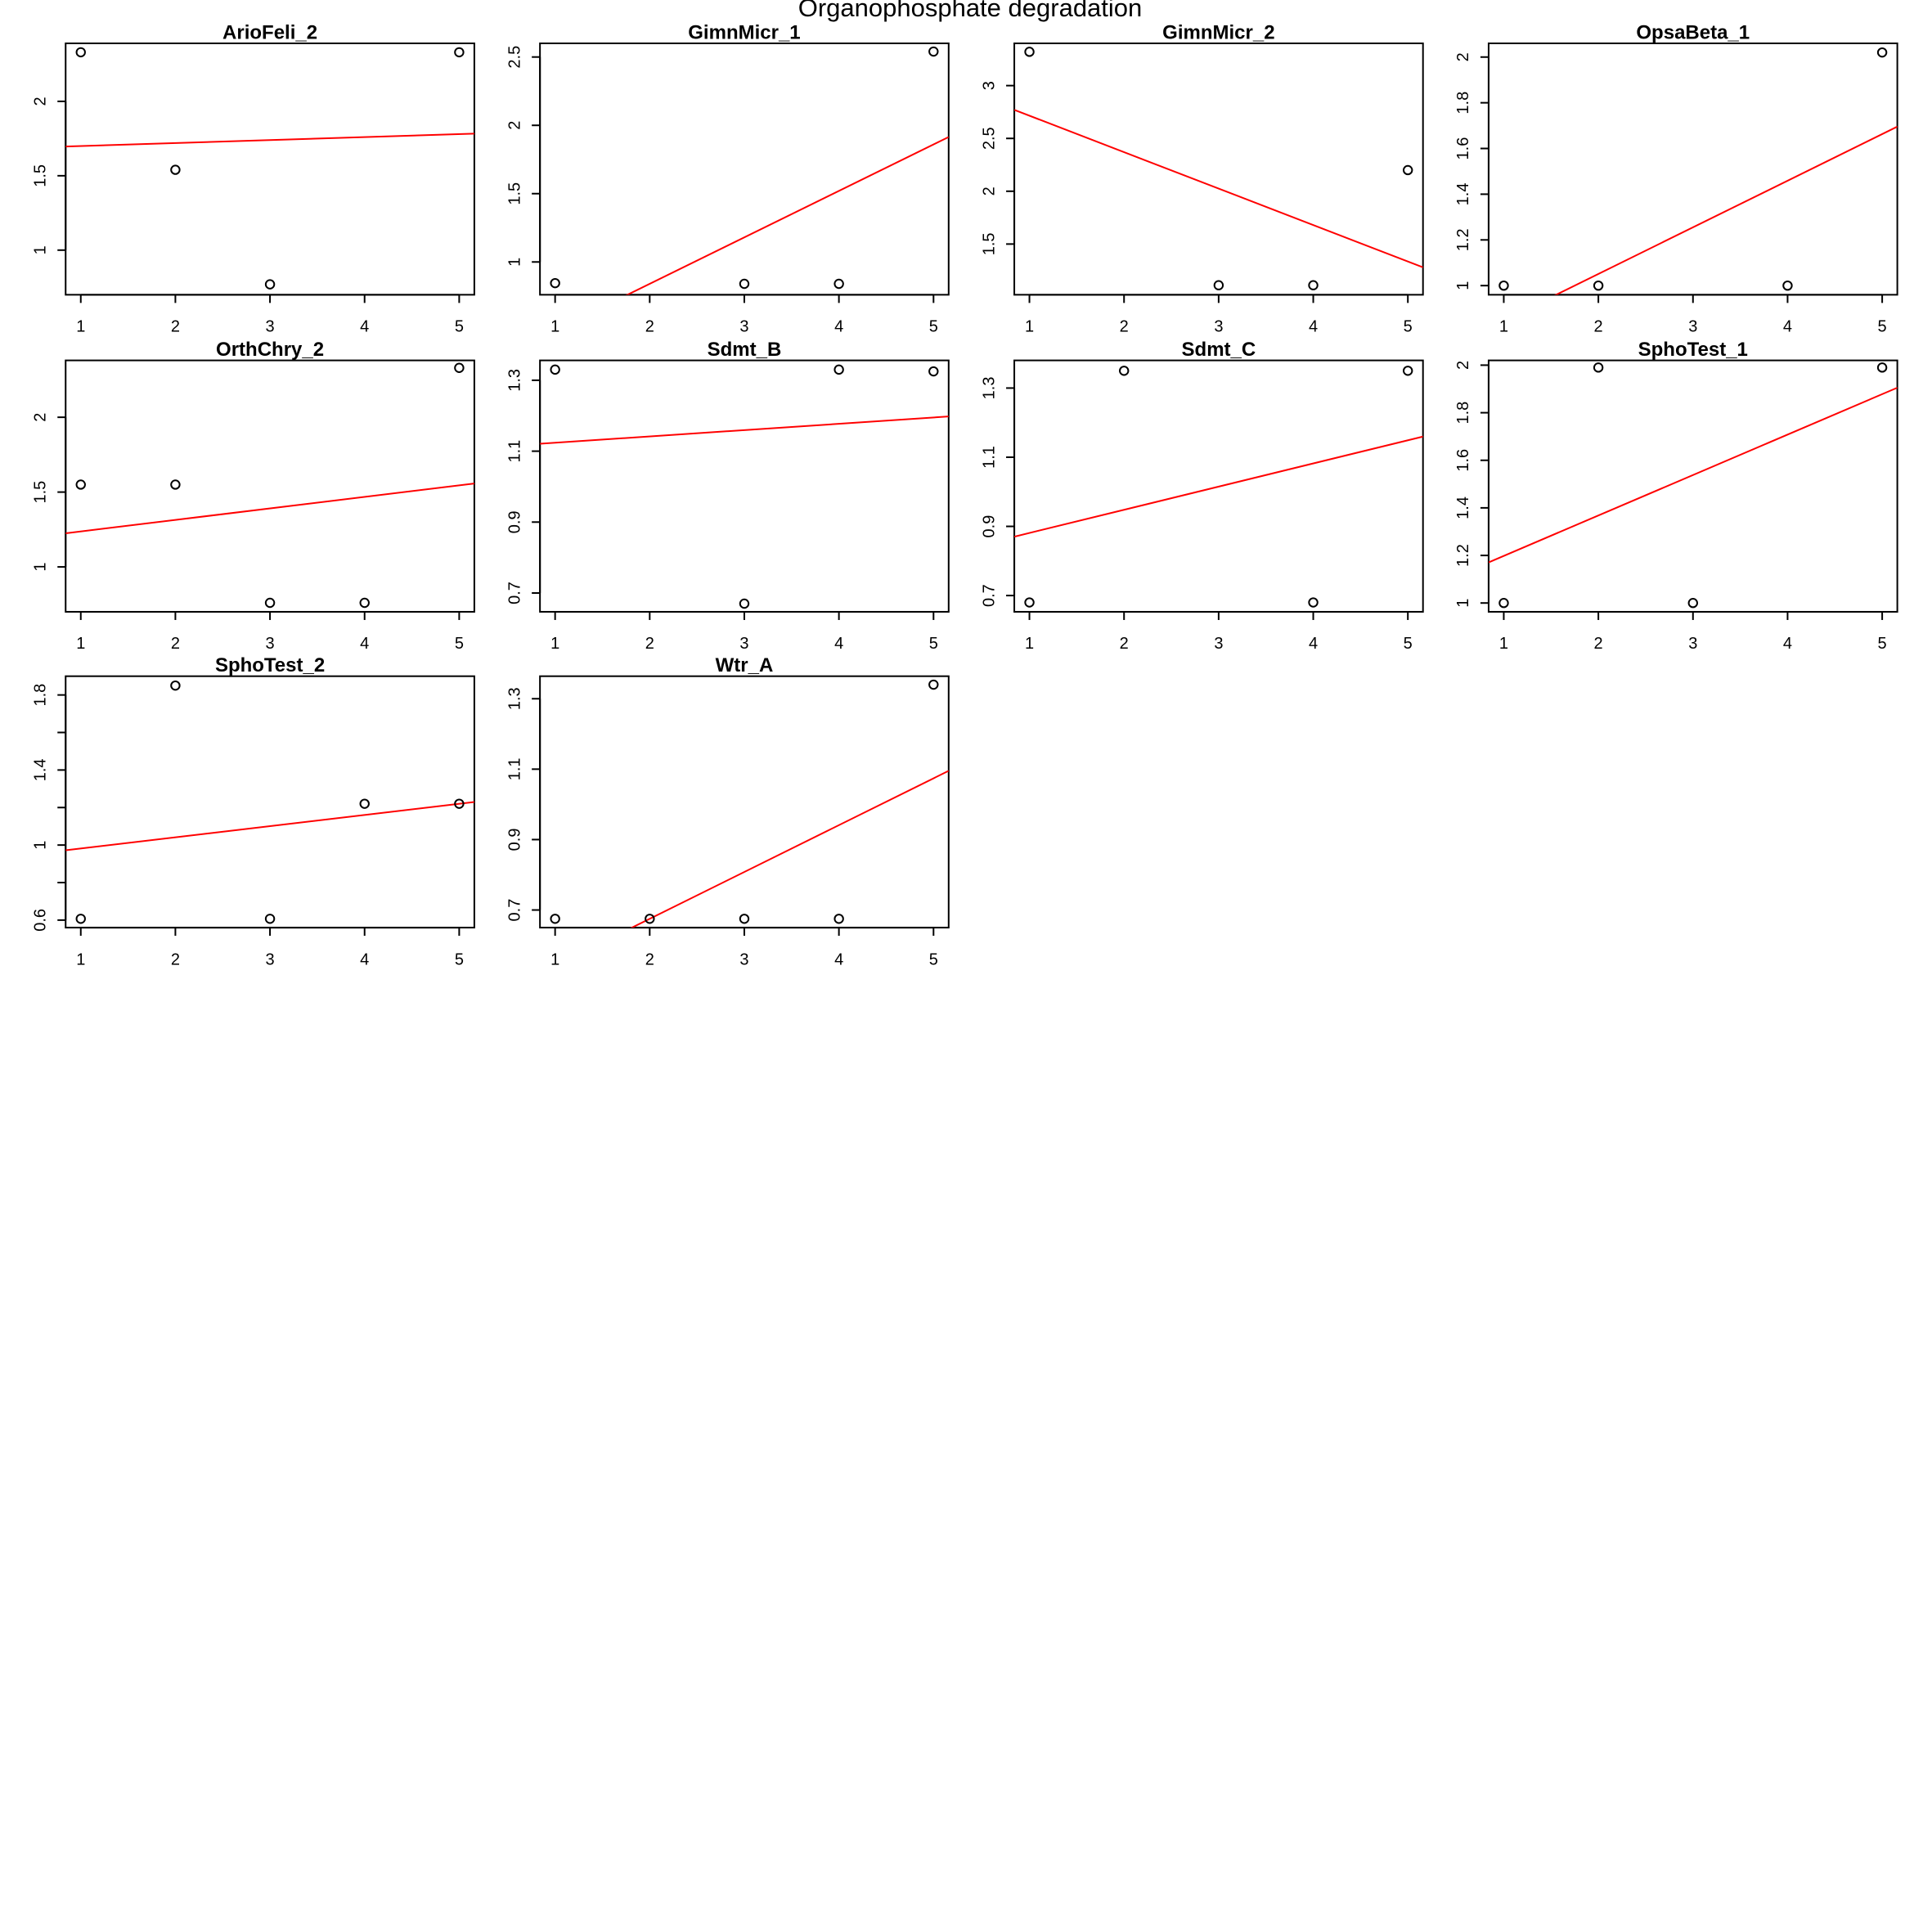  What do you see at coordinates (1463, 148) in the screenshot?
I see `y-tick-label: 1.6` at bounding box center [1463, 148].